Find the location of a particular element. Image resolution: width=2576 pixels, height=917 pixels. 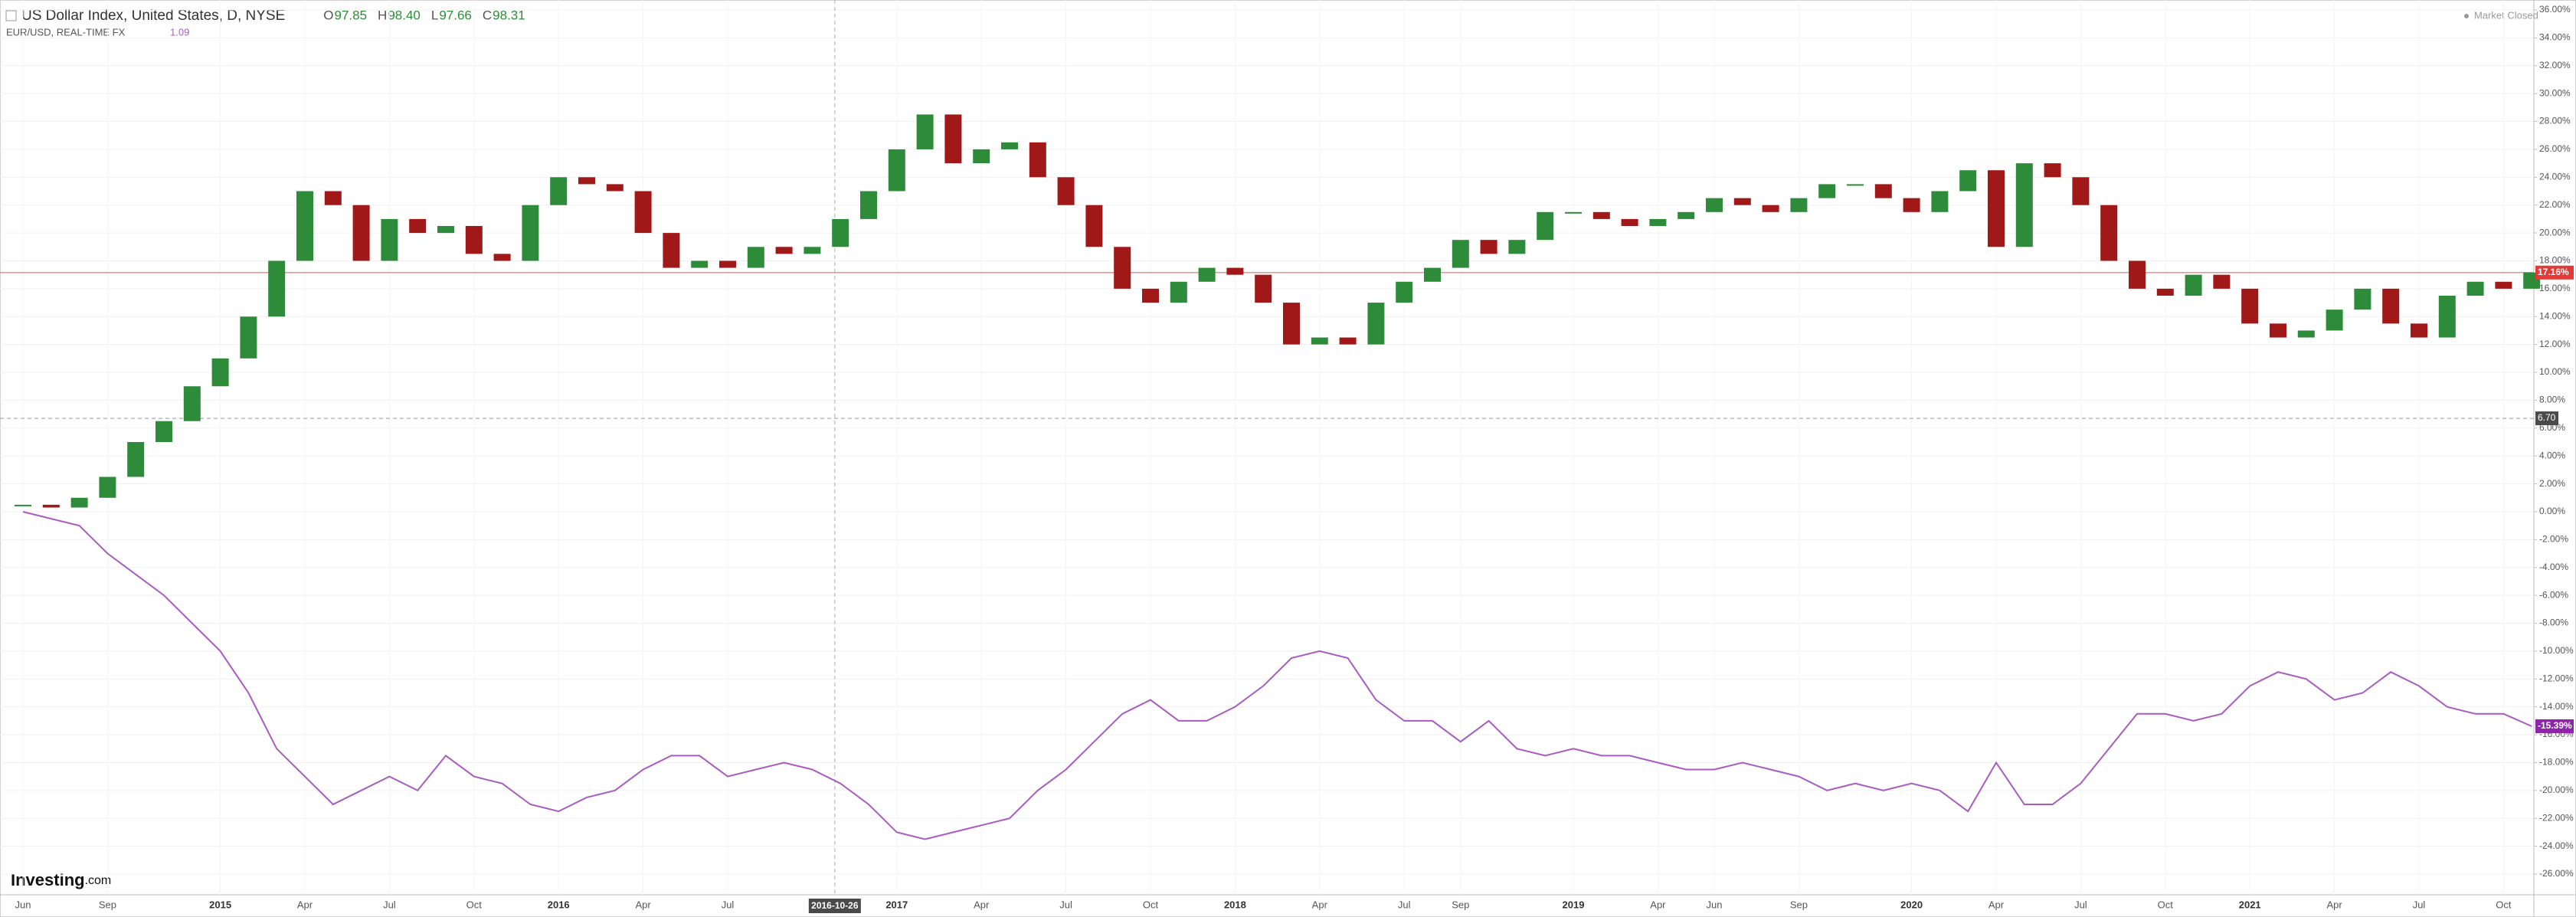

y-tick-label: 34.00% is located at coordinates (2555, 37).